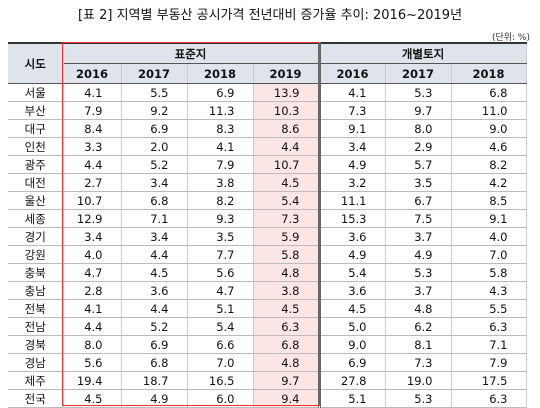  What do you see at coordinates (220, 218) in the screenshot?
I see `value-cell: 9.3` at bounding box center [220, 218].